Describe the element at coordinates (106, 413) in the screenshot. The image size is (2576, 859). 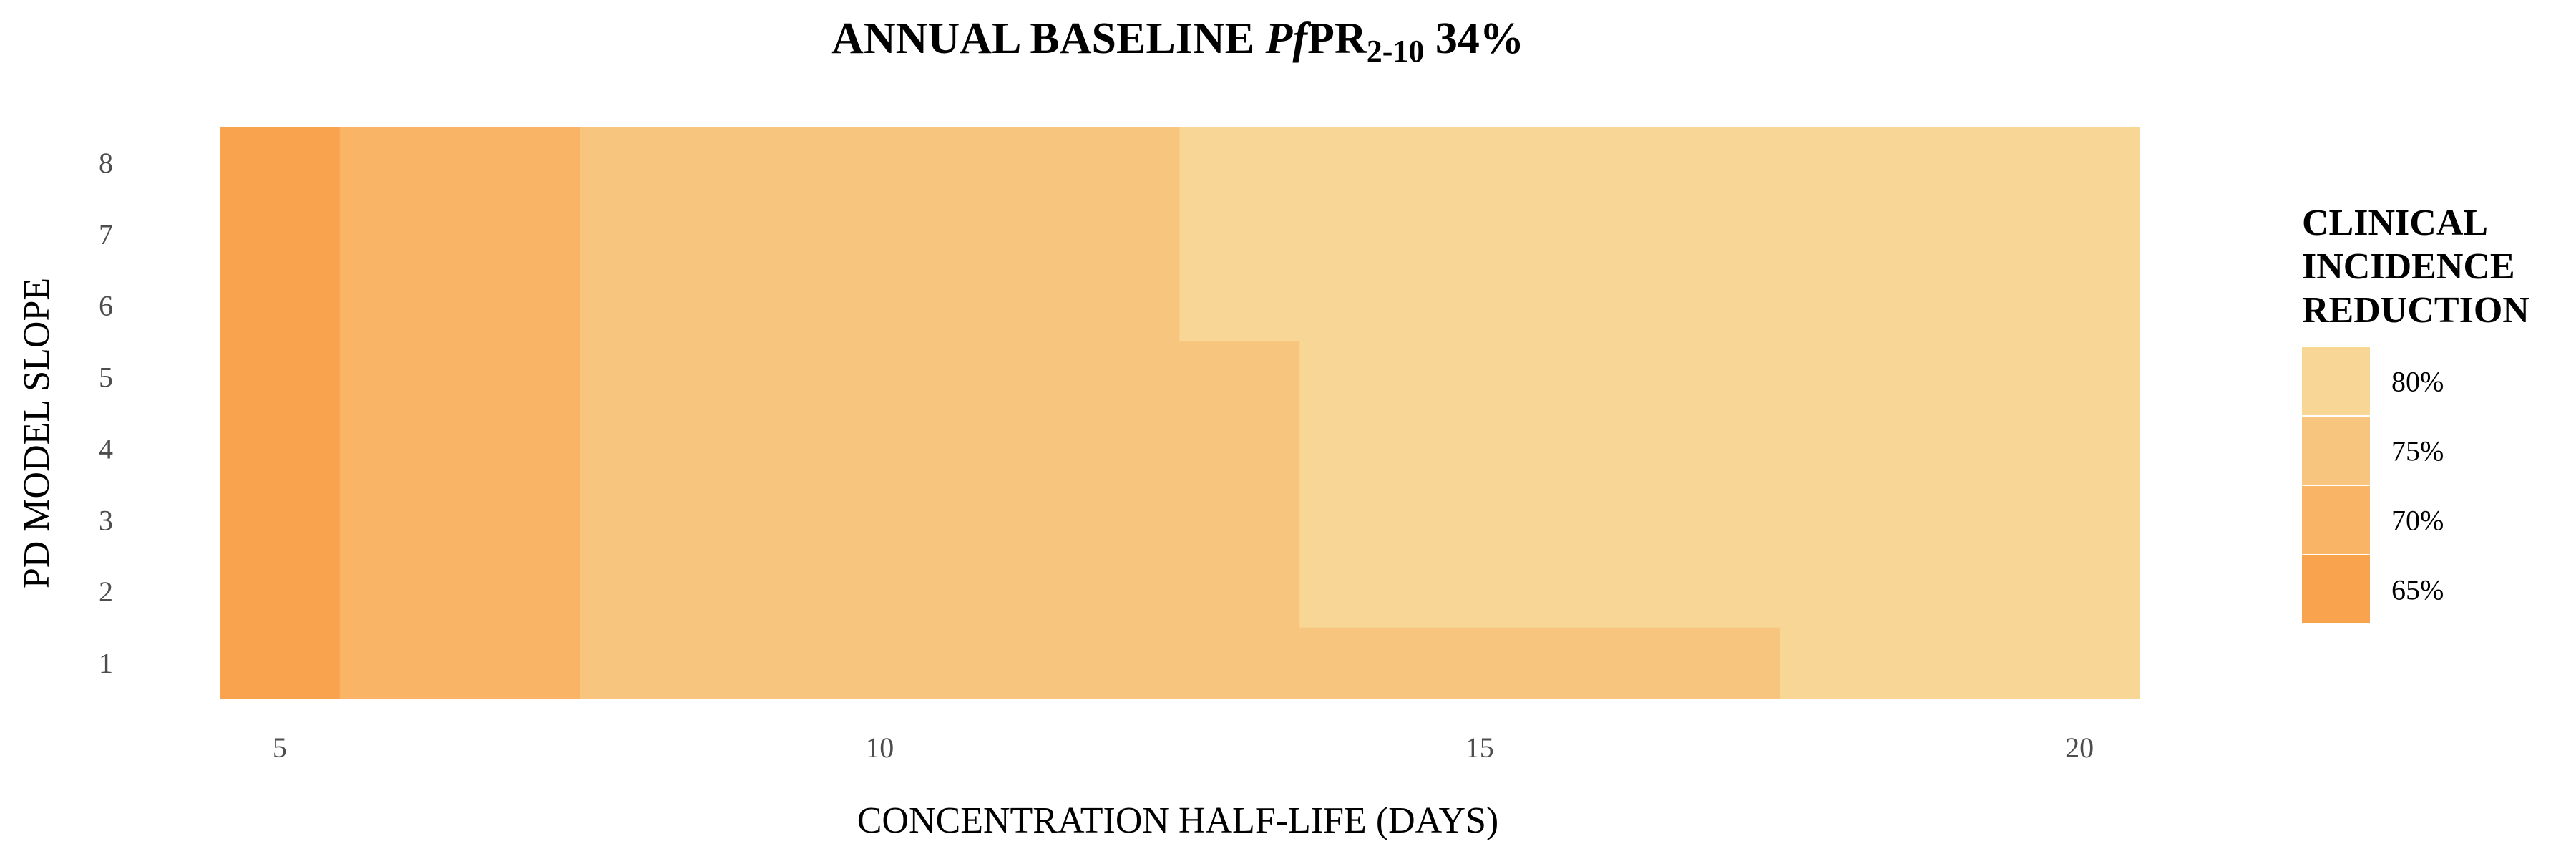
I see `y-tick-labels: 1 2 3 4 5 6 7 8` at that location.